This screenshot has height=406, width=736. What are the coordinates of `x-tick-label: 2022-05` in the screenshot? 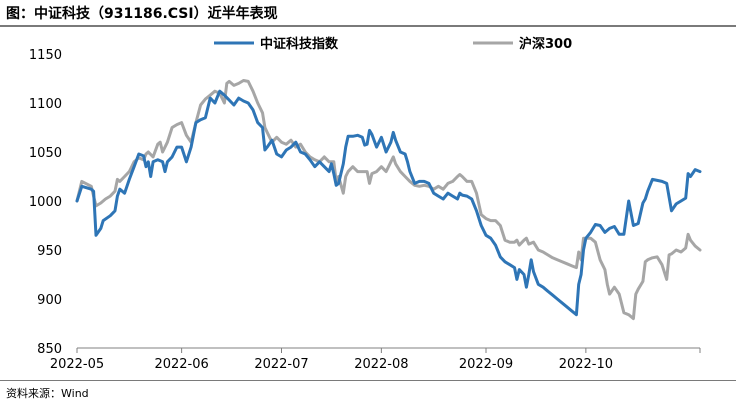 It's located at (77, 364).